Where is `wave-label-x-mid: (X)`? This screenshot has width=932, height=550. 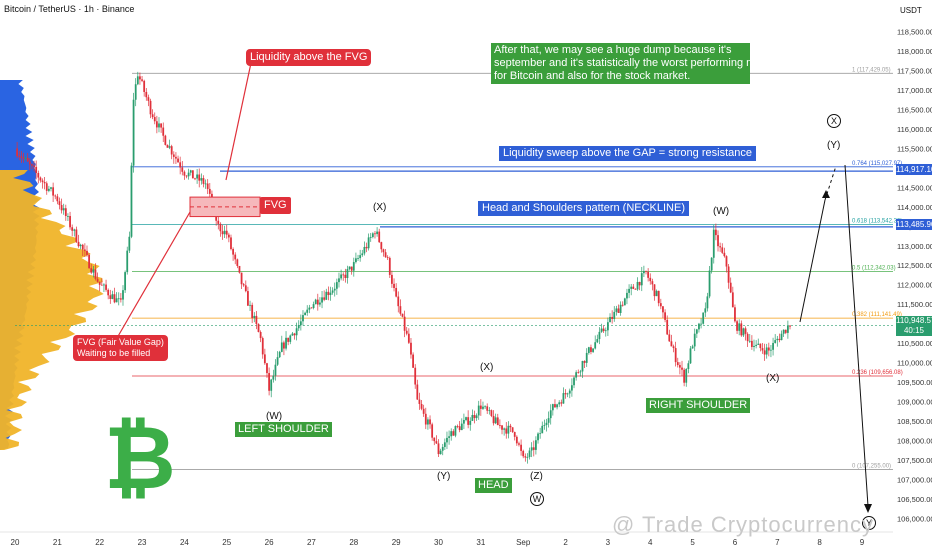 wave-label-x-mid: (X) is located at coordinates (487, 367).